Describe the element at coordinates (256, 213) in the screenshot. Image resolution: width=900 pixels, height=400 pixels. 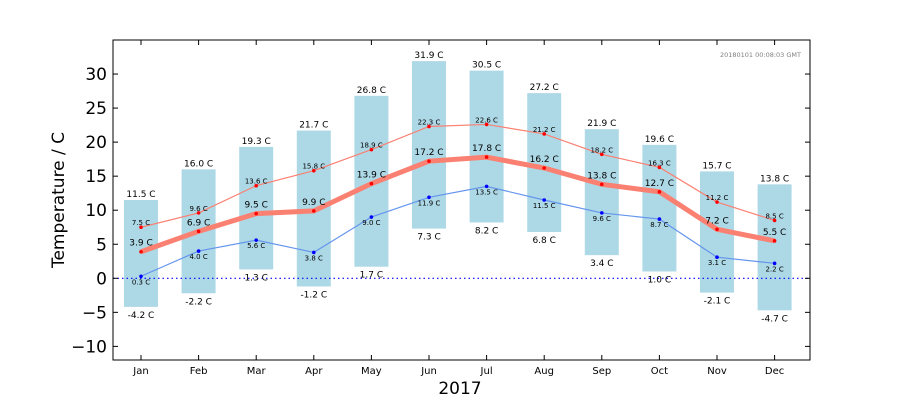
I see `mean-point-mar` at that location.